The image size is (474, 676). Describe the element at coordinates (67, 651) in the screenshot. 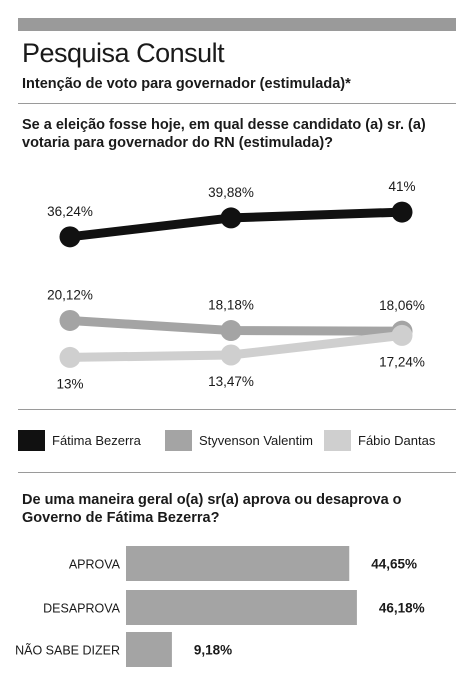

I see `category-label: NÃO SABE DIZER` at that location.